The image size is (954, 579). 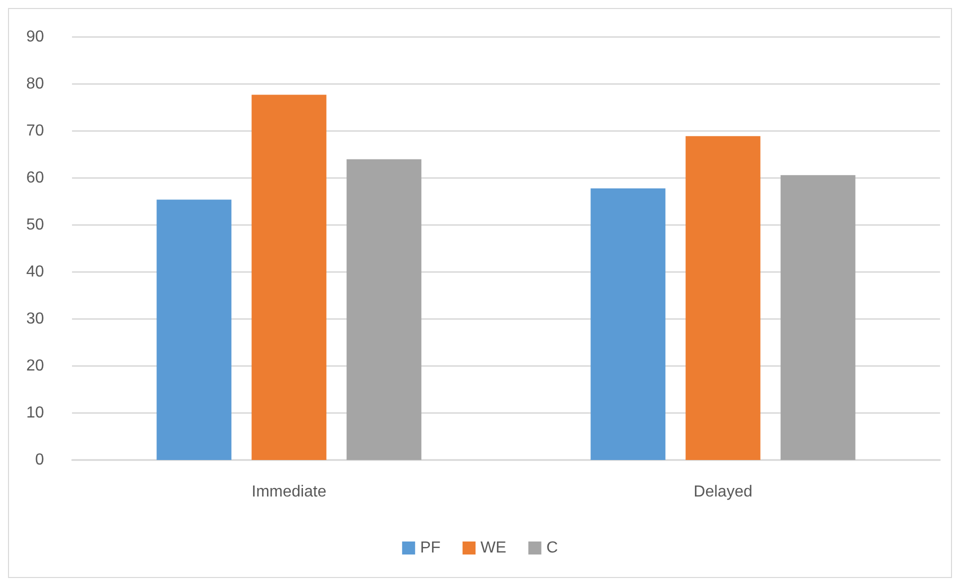 What do you see at coordinates (430, 548) in the screenshot?
I see `legend-label: PF` at bounding box center [430, 548].